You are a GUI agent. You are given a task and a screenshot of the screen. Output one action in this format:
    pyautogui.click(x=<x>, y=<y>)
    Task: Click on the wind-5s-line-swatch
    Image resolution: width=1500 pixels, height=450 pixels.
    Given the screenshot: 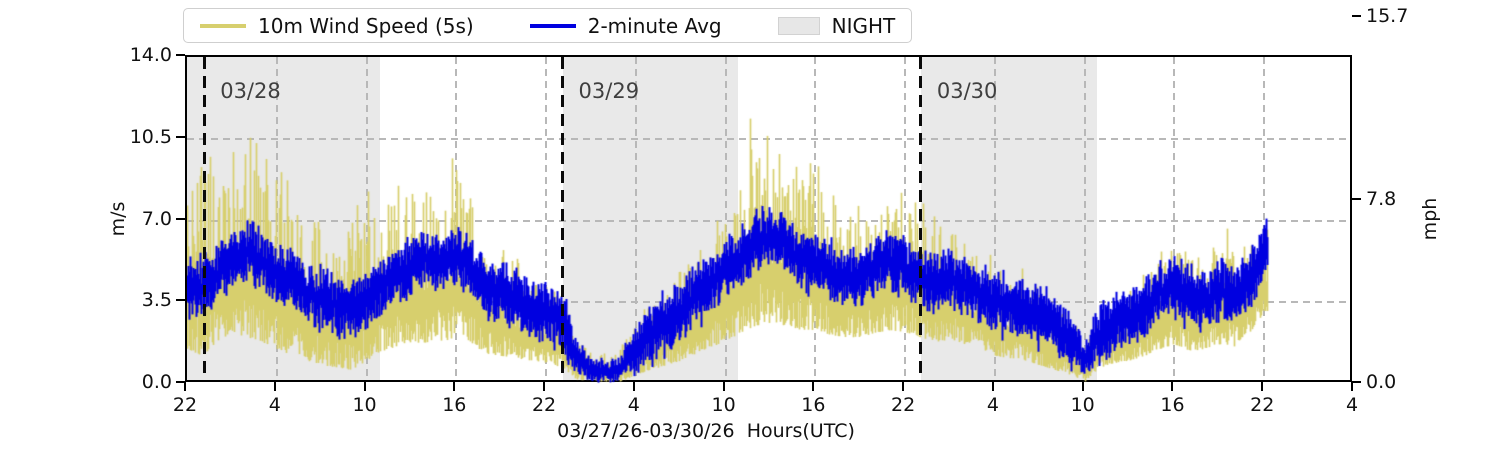 What is the action you would take?
    pyautogui.click(x=223, y=25)
    